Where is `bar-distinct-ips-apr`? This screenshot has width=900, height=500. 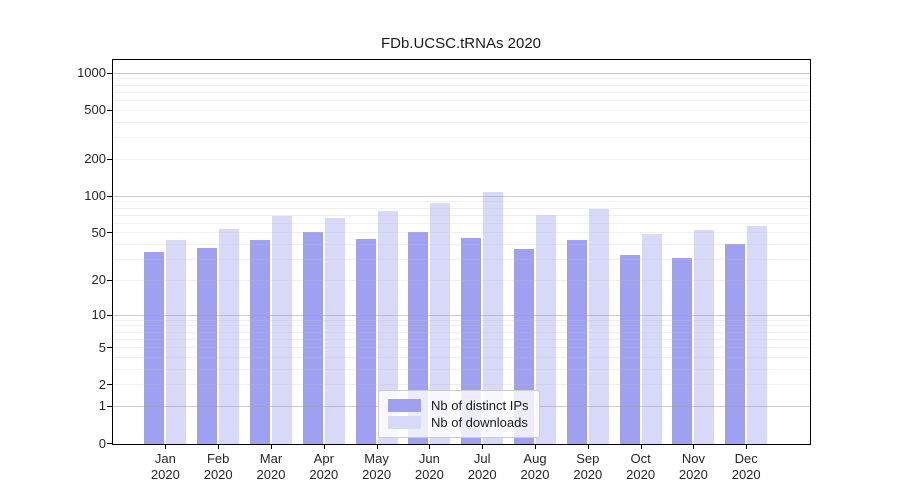 bar-distinct-ips-apr is located at coordinates (312, 338).